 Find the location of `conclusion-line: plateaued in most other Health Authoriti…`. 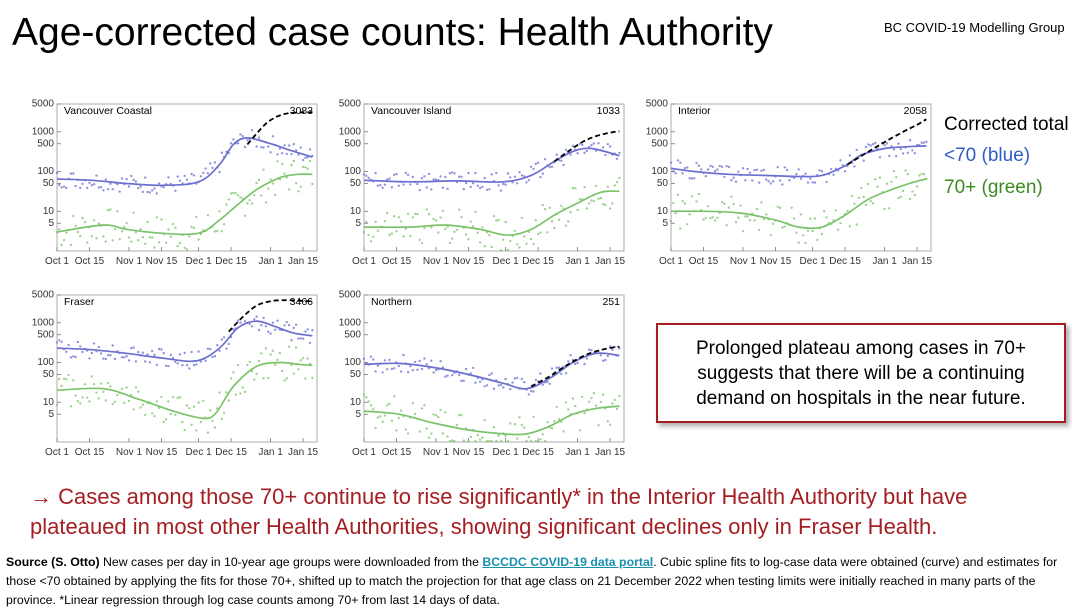

conclusion-line: plateaued in most other Health Authoriti… is located at coordinates (484, 526).